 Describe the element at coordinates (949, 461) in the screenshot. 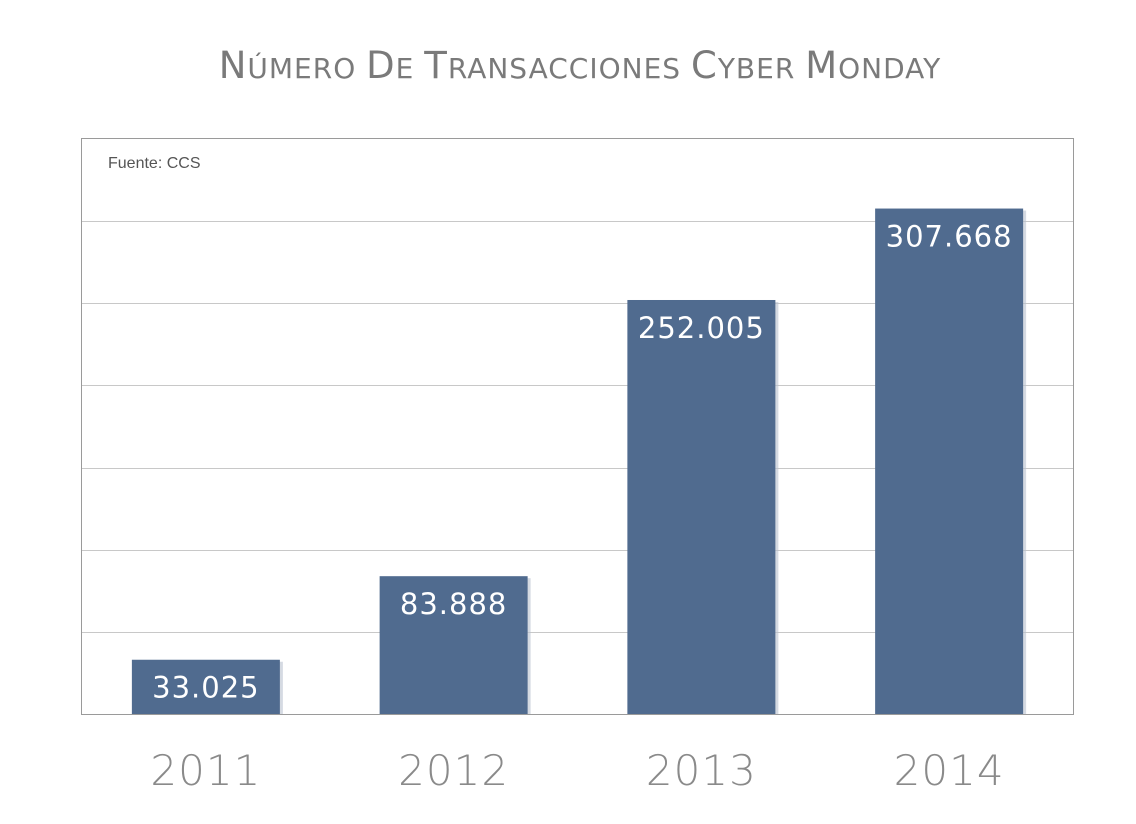

I see `bar-2014` at that location.